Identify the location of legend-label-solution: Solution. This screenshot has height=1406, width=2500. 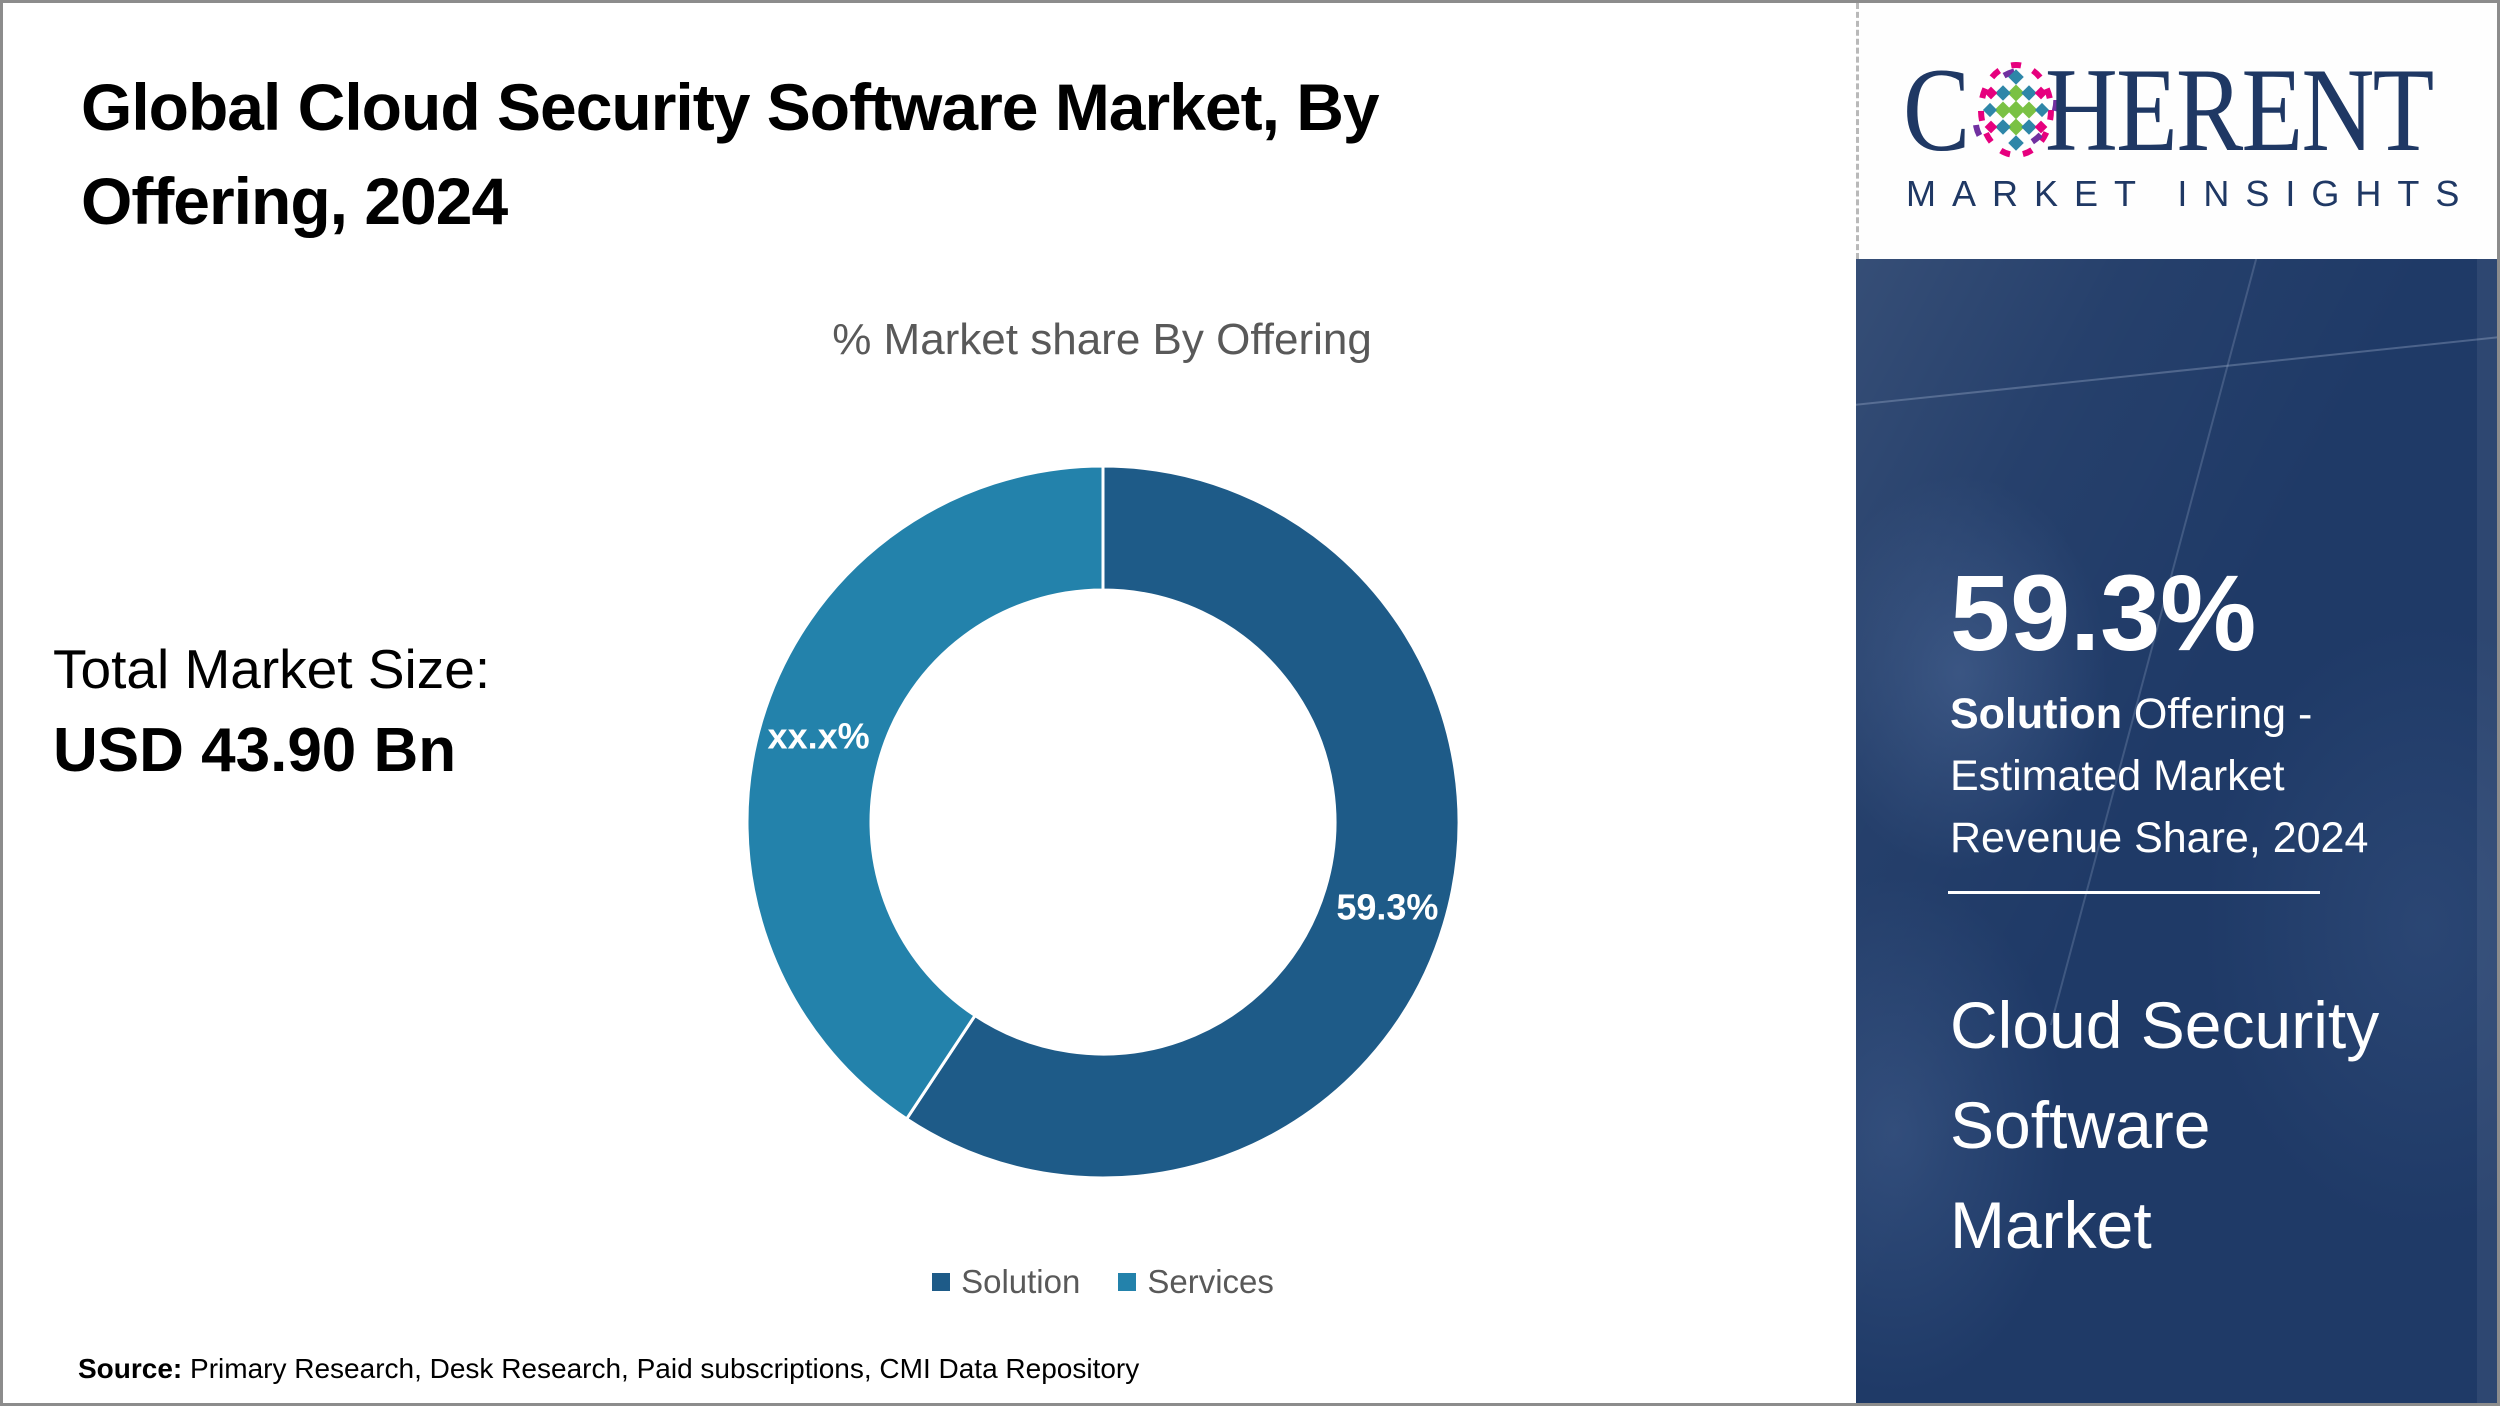
(1021, 1281).